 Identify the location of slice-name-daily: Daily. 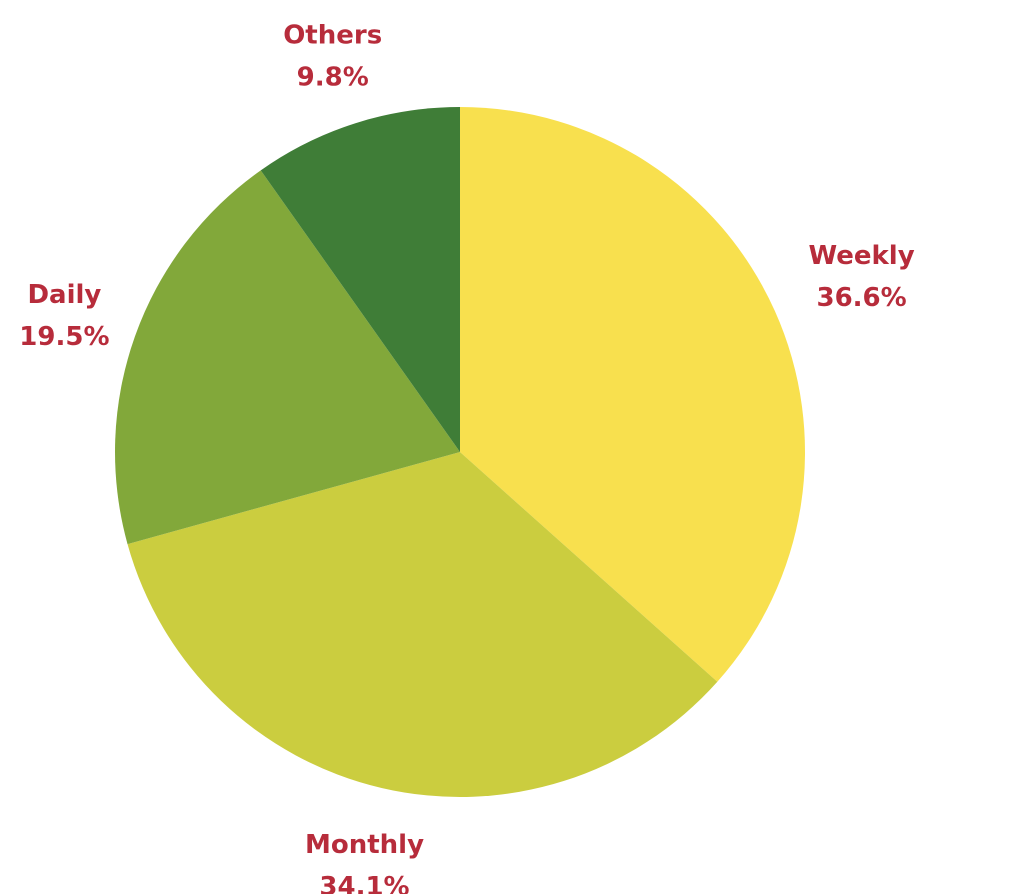
(64, 295).